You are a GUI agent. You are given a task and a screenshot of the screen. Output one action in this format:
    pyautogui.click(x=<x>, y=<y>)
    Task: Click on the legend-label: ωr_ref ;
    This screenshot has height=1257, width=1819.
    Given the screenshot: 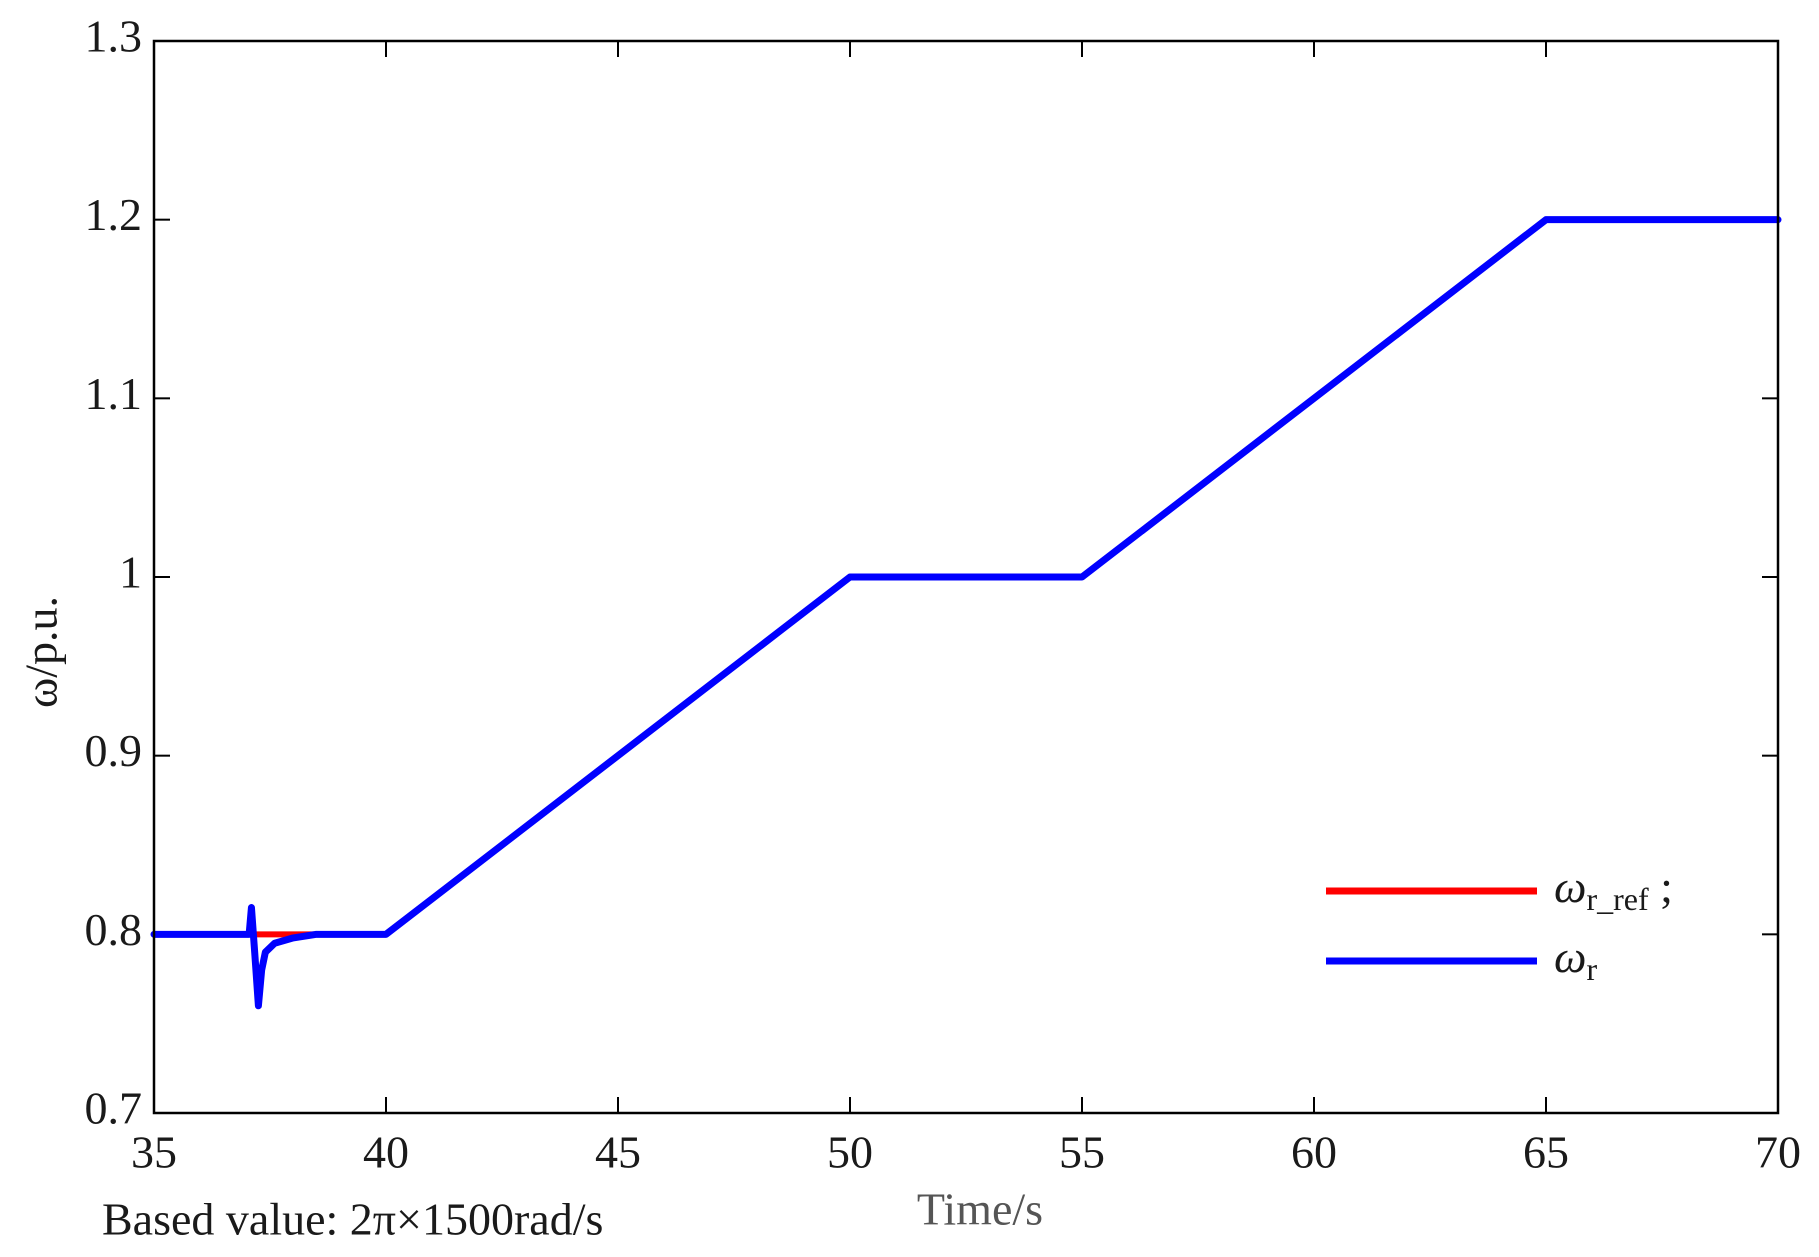 What is the action you would take?
    pyautogui.click(x=1613, y=889)
    